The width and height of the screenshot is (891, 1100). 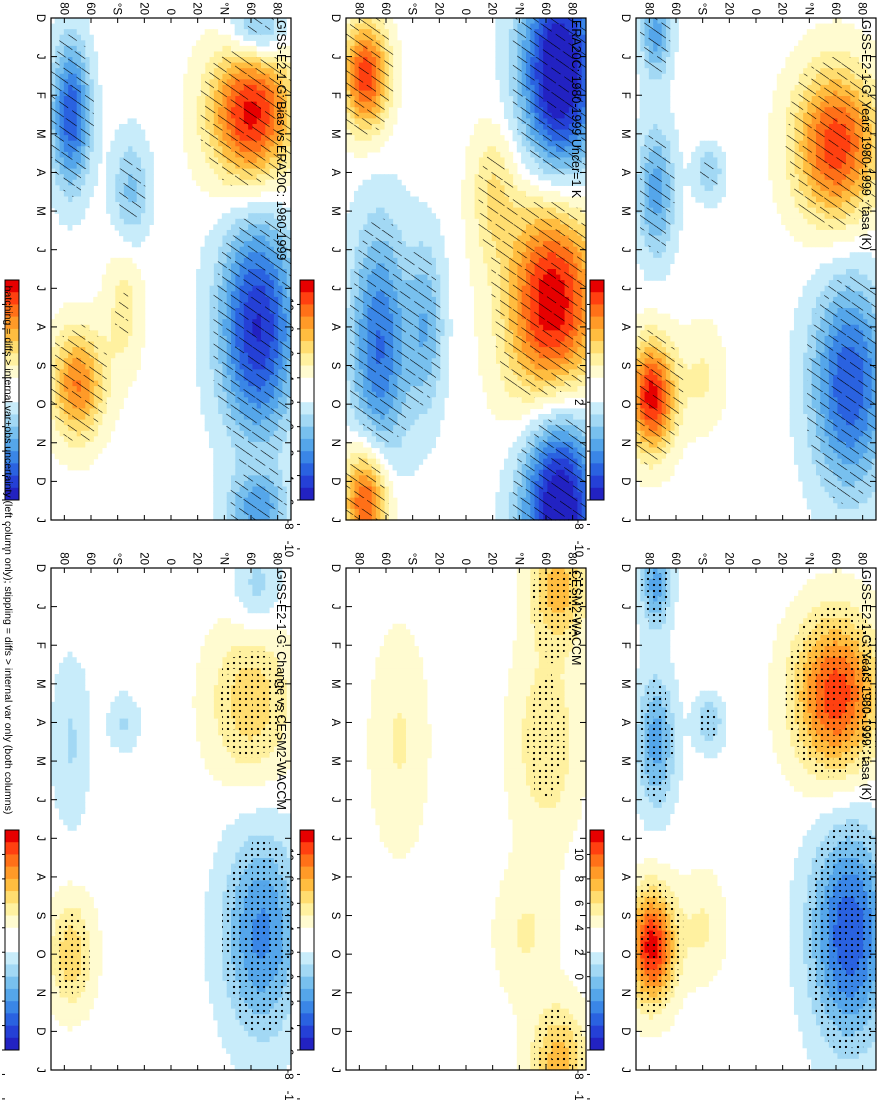 I want to click on colorbar-swatch, so click(x=597, y=433).